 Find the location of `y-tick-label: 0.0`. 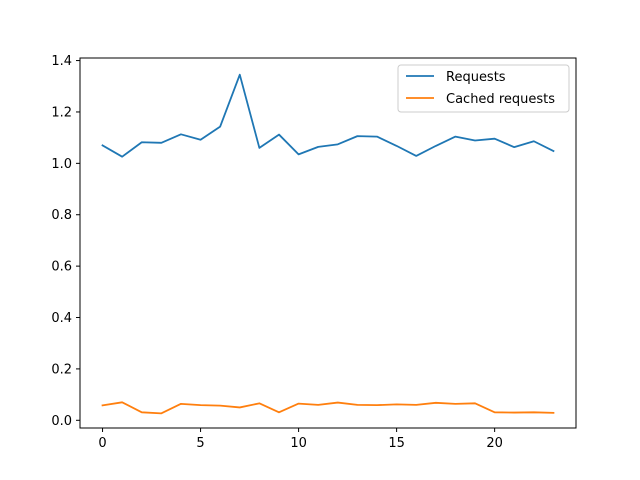

y-tick-label: 0.0 is located at coordinates (61, 421).